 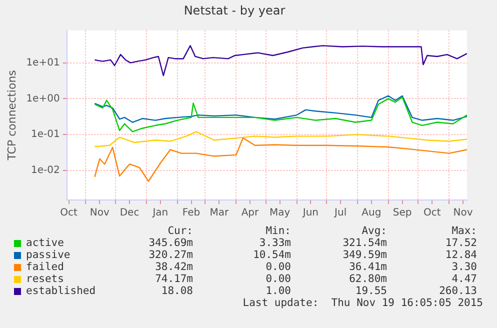 I want to click on text: 349.59m, so click(x=364, y=255).